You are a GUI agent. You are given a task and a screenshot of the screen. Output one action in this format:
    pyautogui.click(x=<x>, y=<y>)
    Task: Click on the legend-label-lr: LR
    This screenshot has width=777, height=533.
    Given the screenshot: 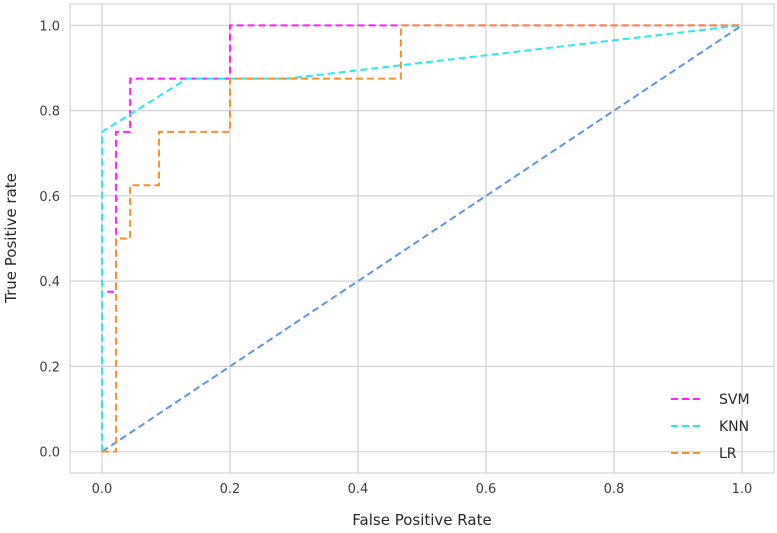 What is the action you would take?
    pyautogui.click(x=728, y=454)
    